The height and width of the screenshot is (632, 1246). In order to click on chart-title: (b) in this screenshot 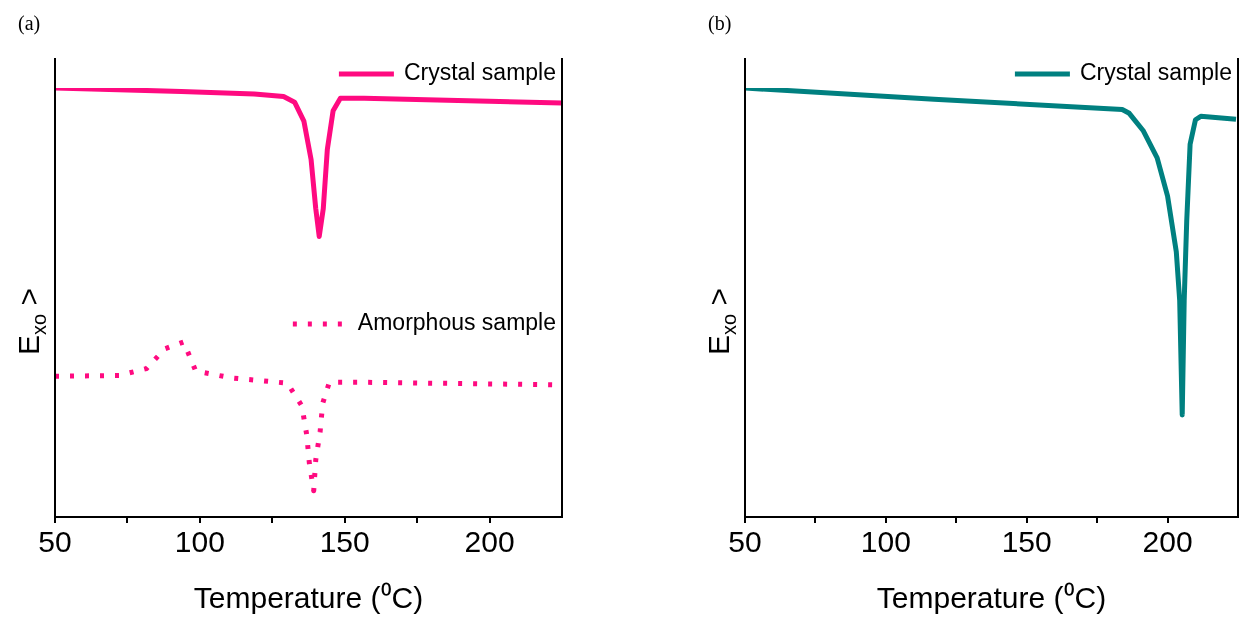, I will do `click(720, 23)`.